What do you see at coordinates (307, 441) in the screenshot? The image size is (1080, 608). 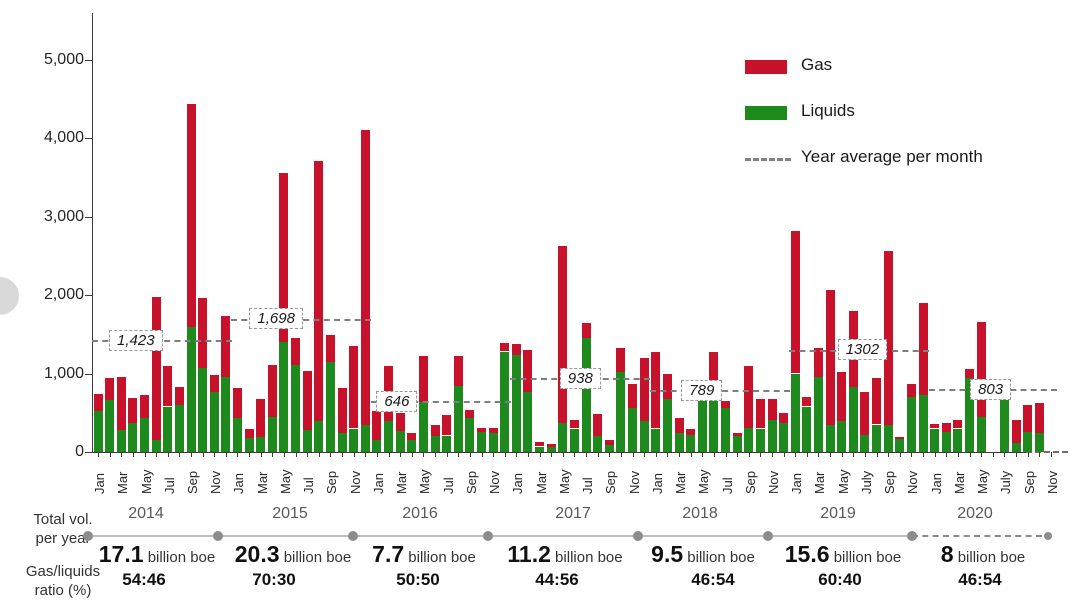 I see `bar-liquids-2015-Jul` at bounding box center [307, 441].